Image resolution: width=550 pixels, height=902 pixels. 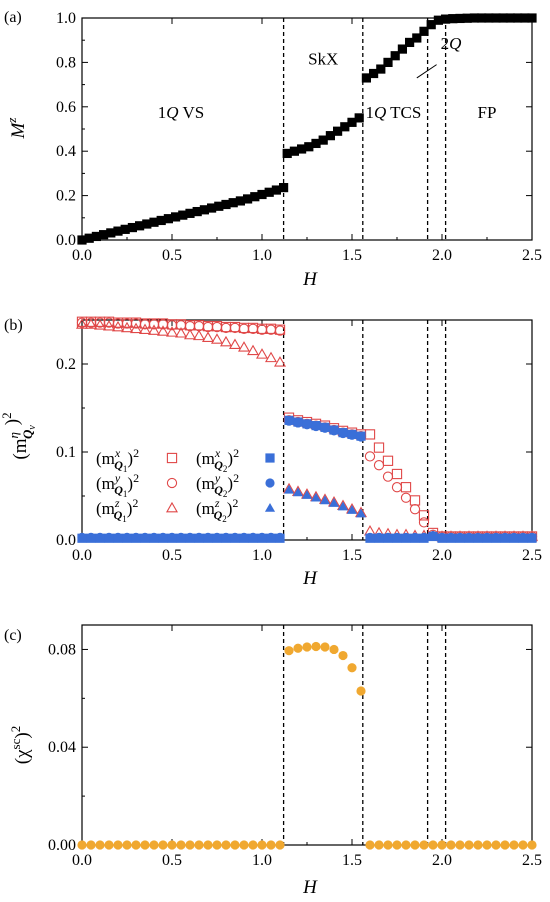 I want to click on svg-text: (mηQν)2, so click(x=19, y=435).